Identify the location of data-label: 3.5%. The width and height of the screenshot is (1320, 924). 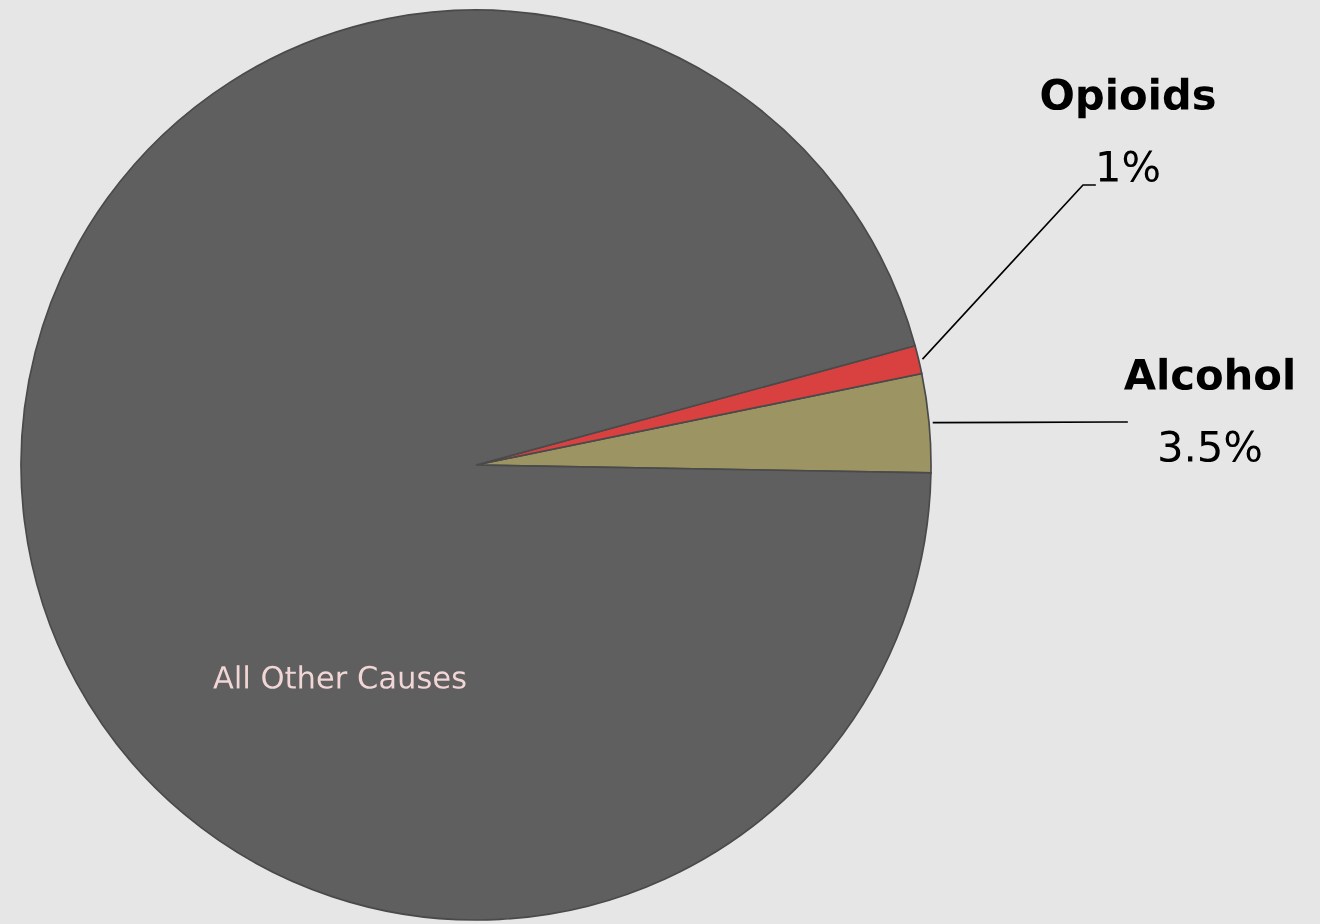
(1210, 446).